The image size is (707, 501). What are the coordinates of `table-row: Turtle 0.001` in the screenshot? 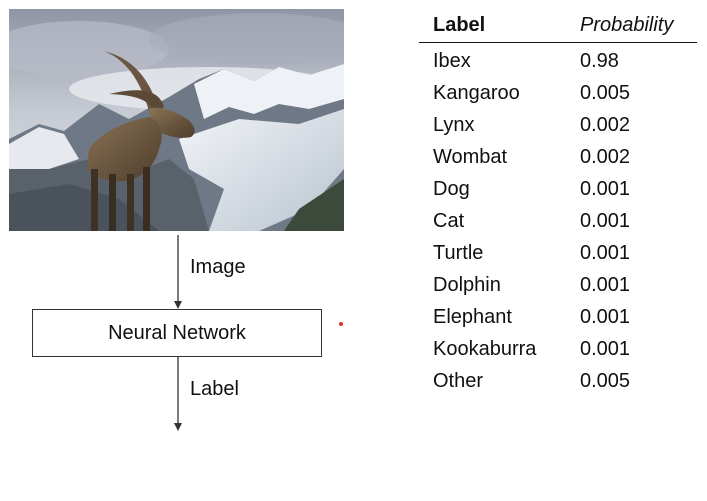 It's located at (558, 253).